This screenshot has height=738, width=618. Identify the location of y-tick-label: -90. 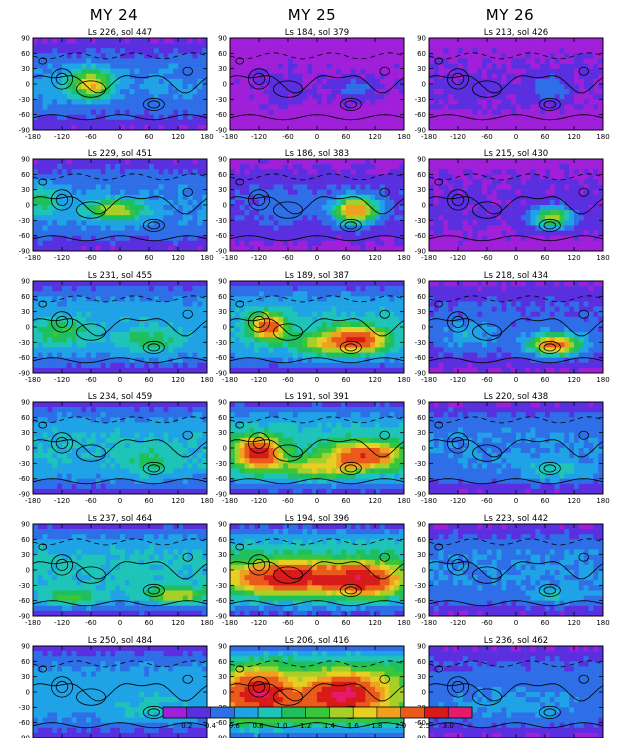
(221, 252).